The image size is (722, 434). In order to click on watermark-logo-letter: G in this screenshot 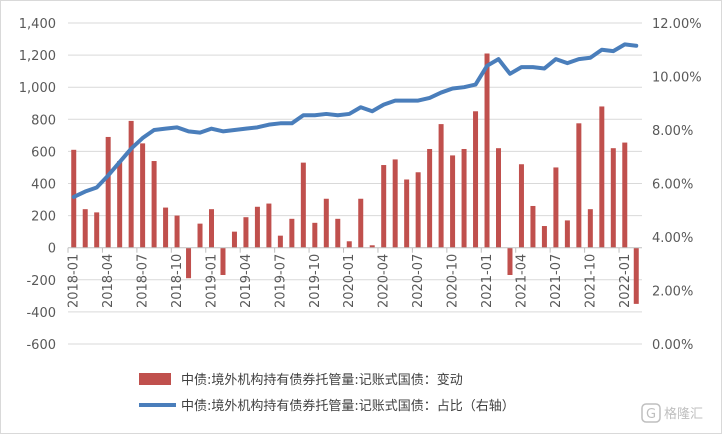, I will do `click(651, 414)`.